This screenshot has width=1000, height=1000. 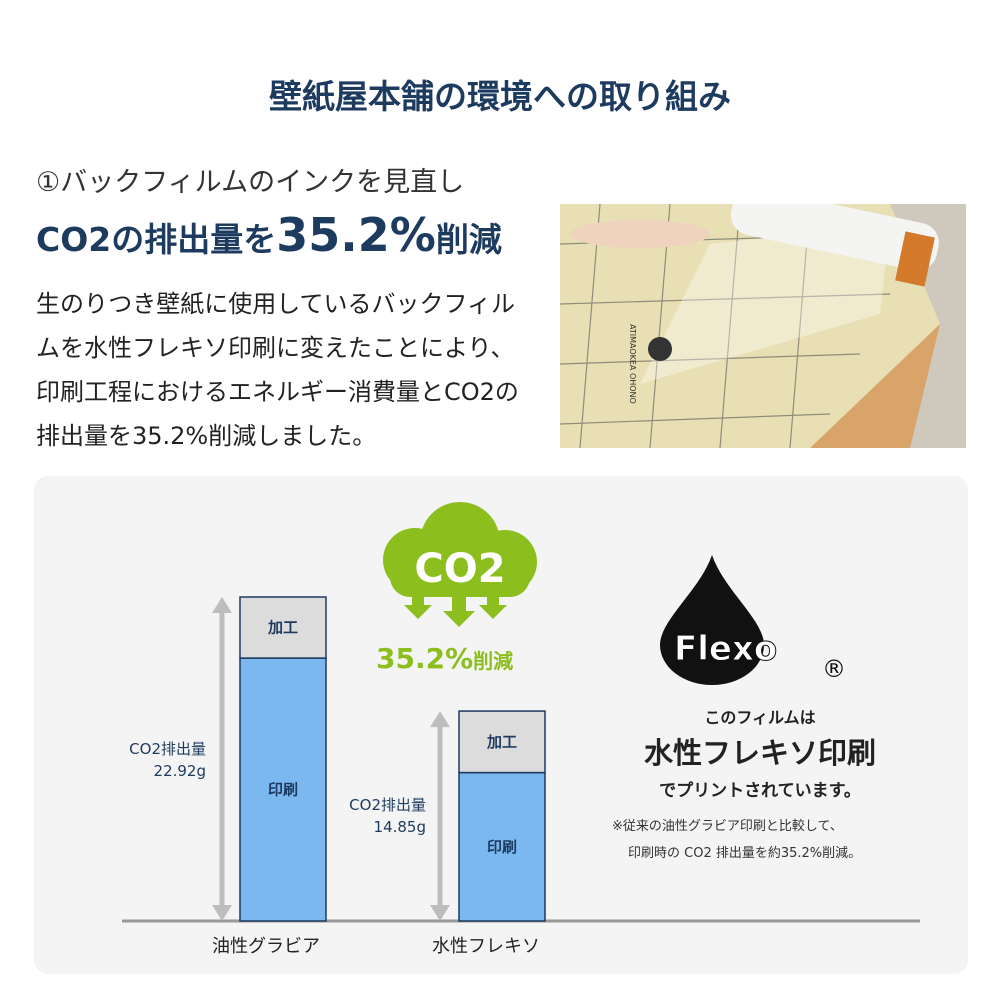 What do you see at coordinates (387, 816) in the screenshot?
I see `total-label-2: CO2排出量 14.85g` at bounding box center [387, 816].